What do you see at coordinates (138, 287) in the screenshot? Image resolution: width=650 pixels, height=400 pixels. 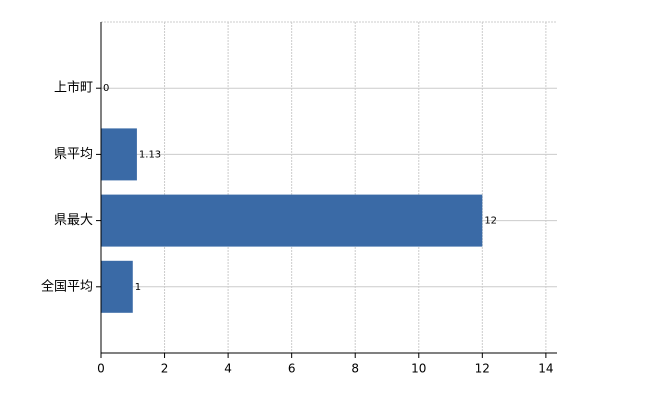 I see `value-label: 1` at bounding box center [138, 287].